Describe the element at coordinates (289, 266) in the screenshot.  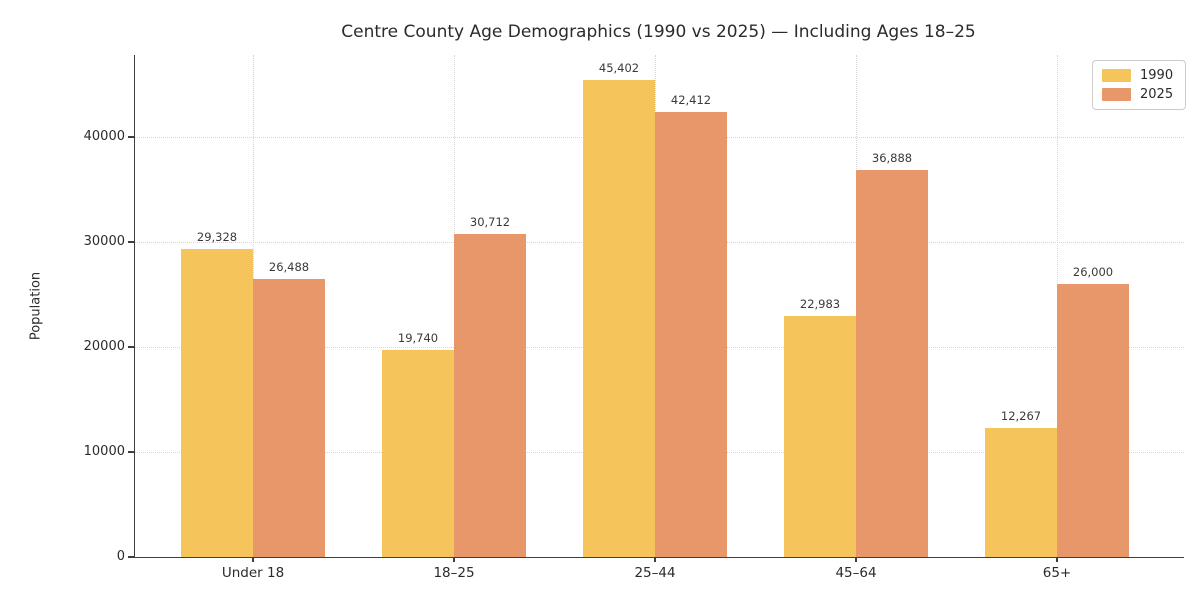
I see `bar-value-label: 26,488` at that location.